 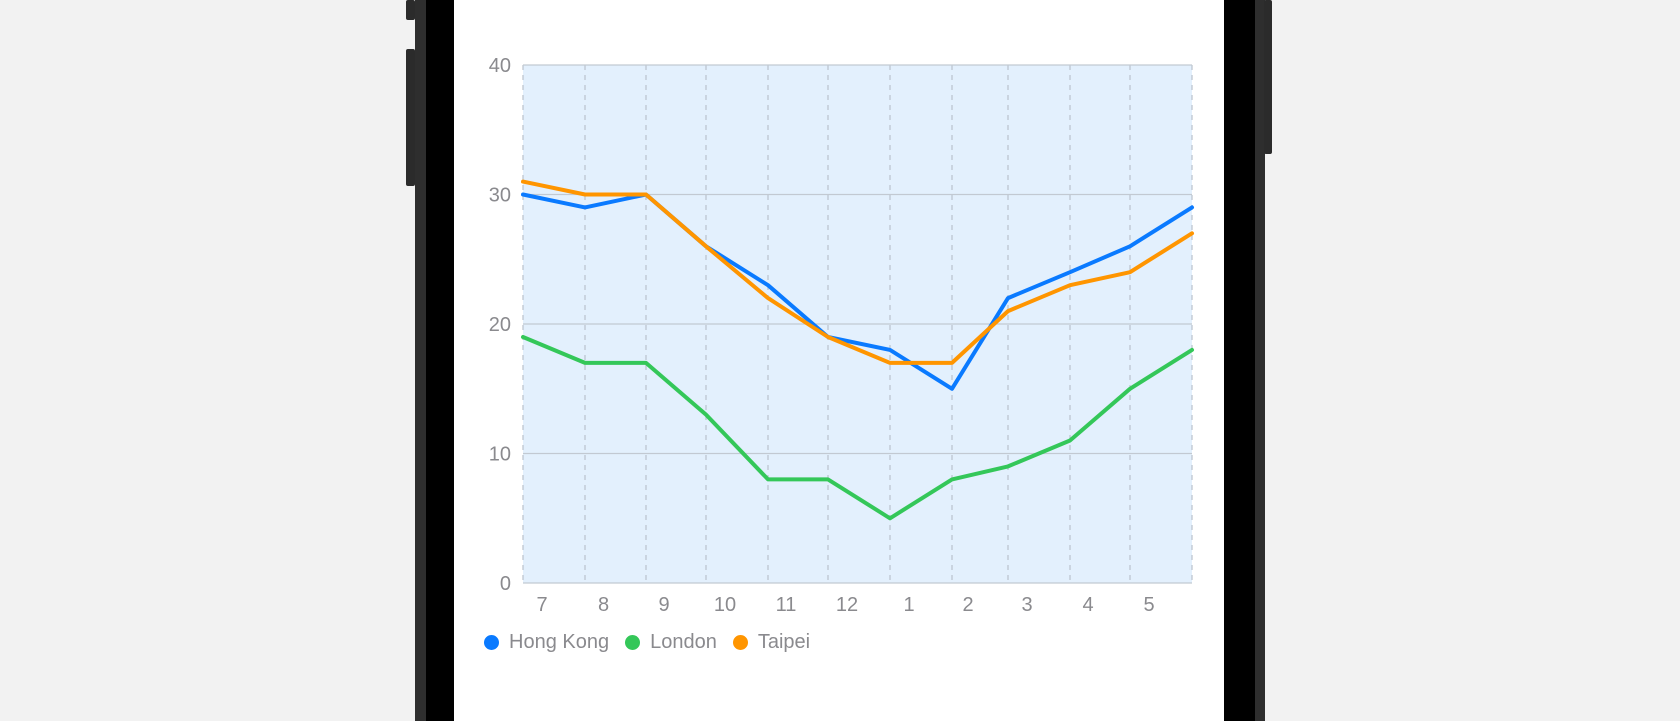 I want to click on legend-label: Hong Kong, so click(x=559, y=642).